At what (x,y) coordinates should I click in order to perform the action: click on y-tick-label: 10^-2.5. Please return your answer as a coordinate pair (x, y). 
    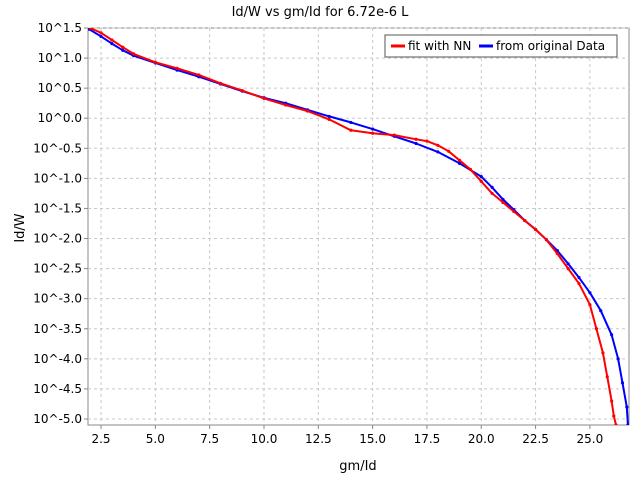
    Looking at the image, I should click on (57, 269).